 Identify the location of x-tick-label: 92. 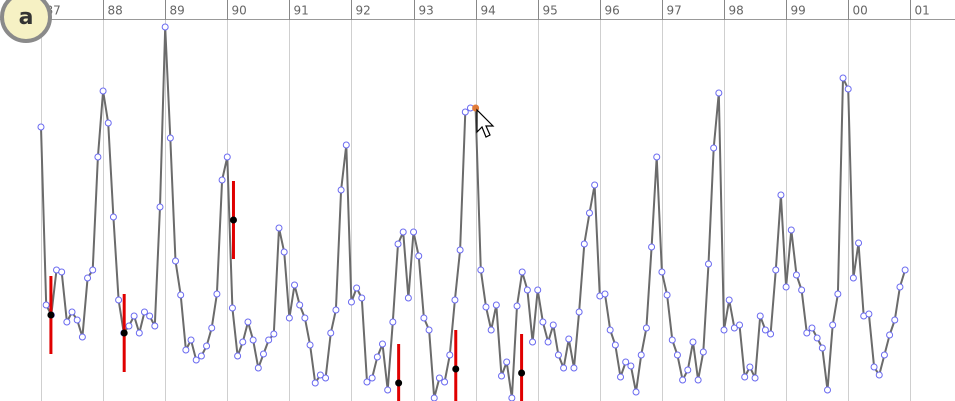
(363, 11).